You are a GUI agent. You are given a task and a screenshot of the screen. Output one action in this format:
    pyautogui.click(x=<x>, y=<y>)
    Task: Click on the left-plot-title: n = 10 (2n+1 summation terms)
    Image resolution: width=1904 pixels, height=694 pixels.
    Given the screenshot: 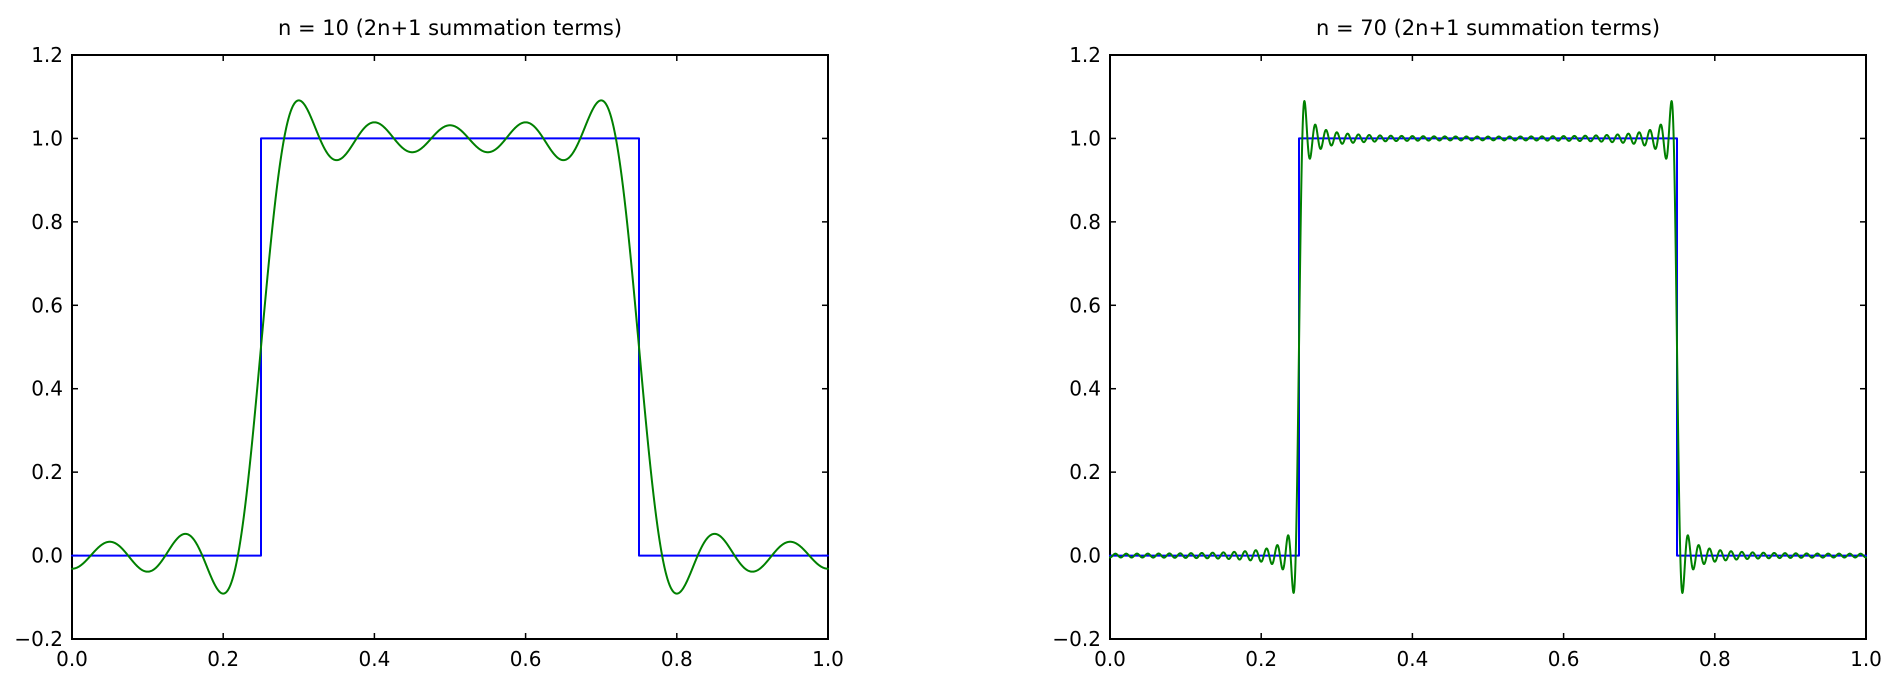 What is the action you would take?
    pyautogui.click(x=450, y=28)
    